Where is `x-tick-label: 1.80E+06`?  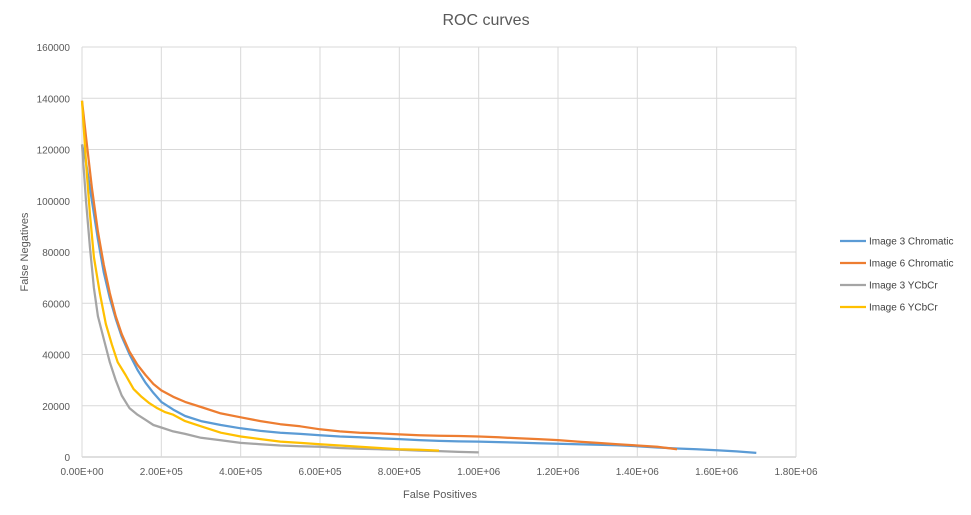 x-tick-label: 1.80E+06 is located at coordinates (796, 472).